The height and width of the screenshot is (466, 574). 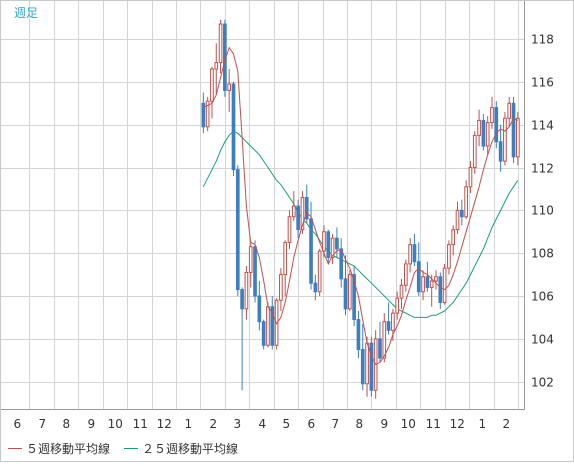 I want to click on y-tick-label: 112, so click(x=542, y=169).